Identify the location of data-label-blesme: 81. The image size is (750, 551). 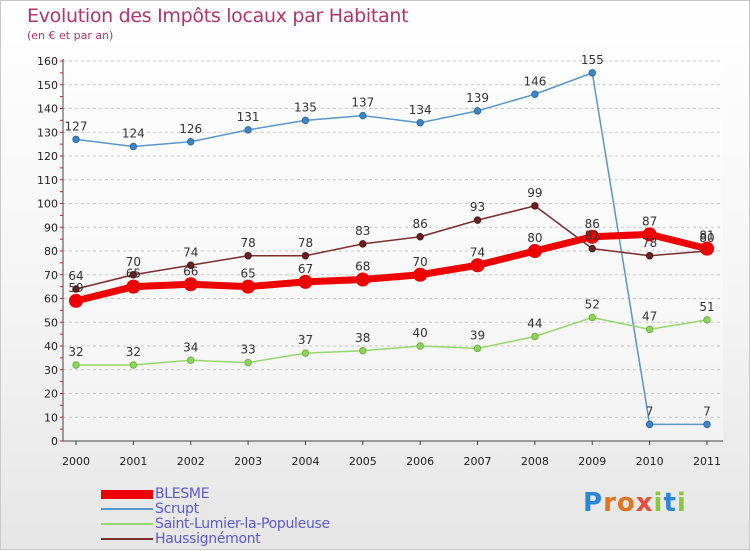
(706, 236).